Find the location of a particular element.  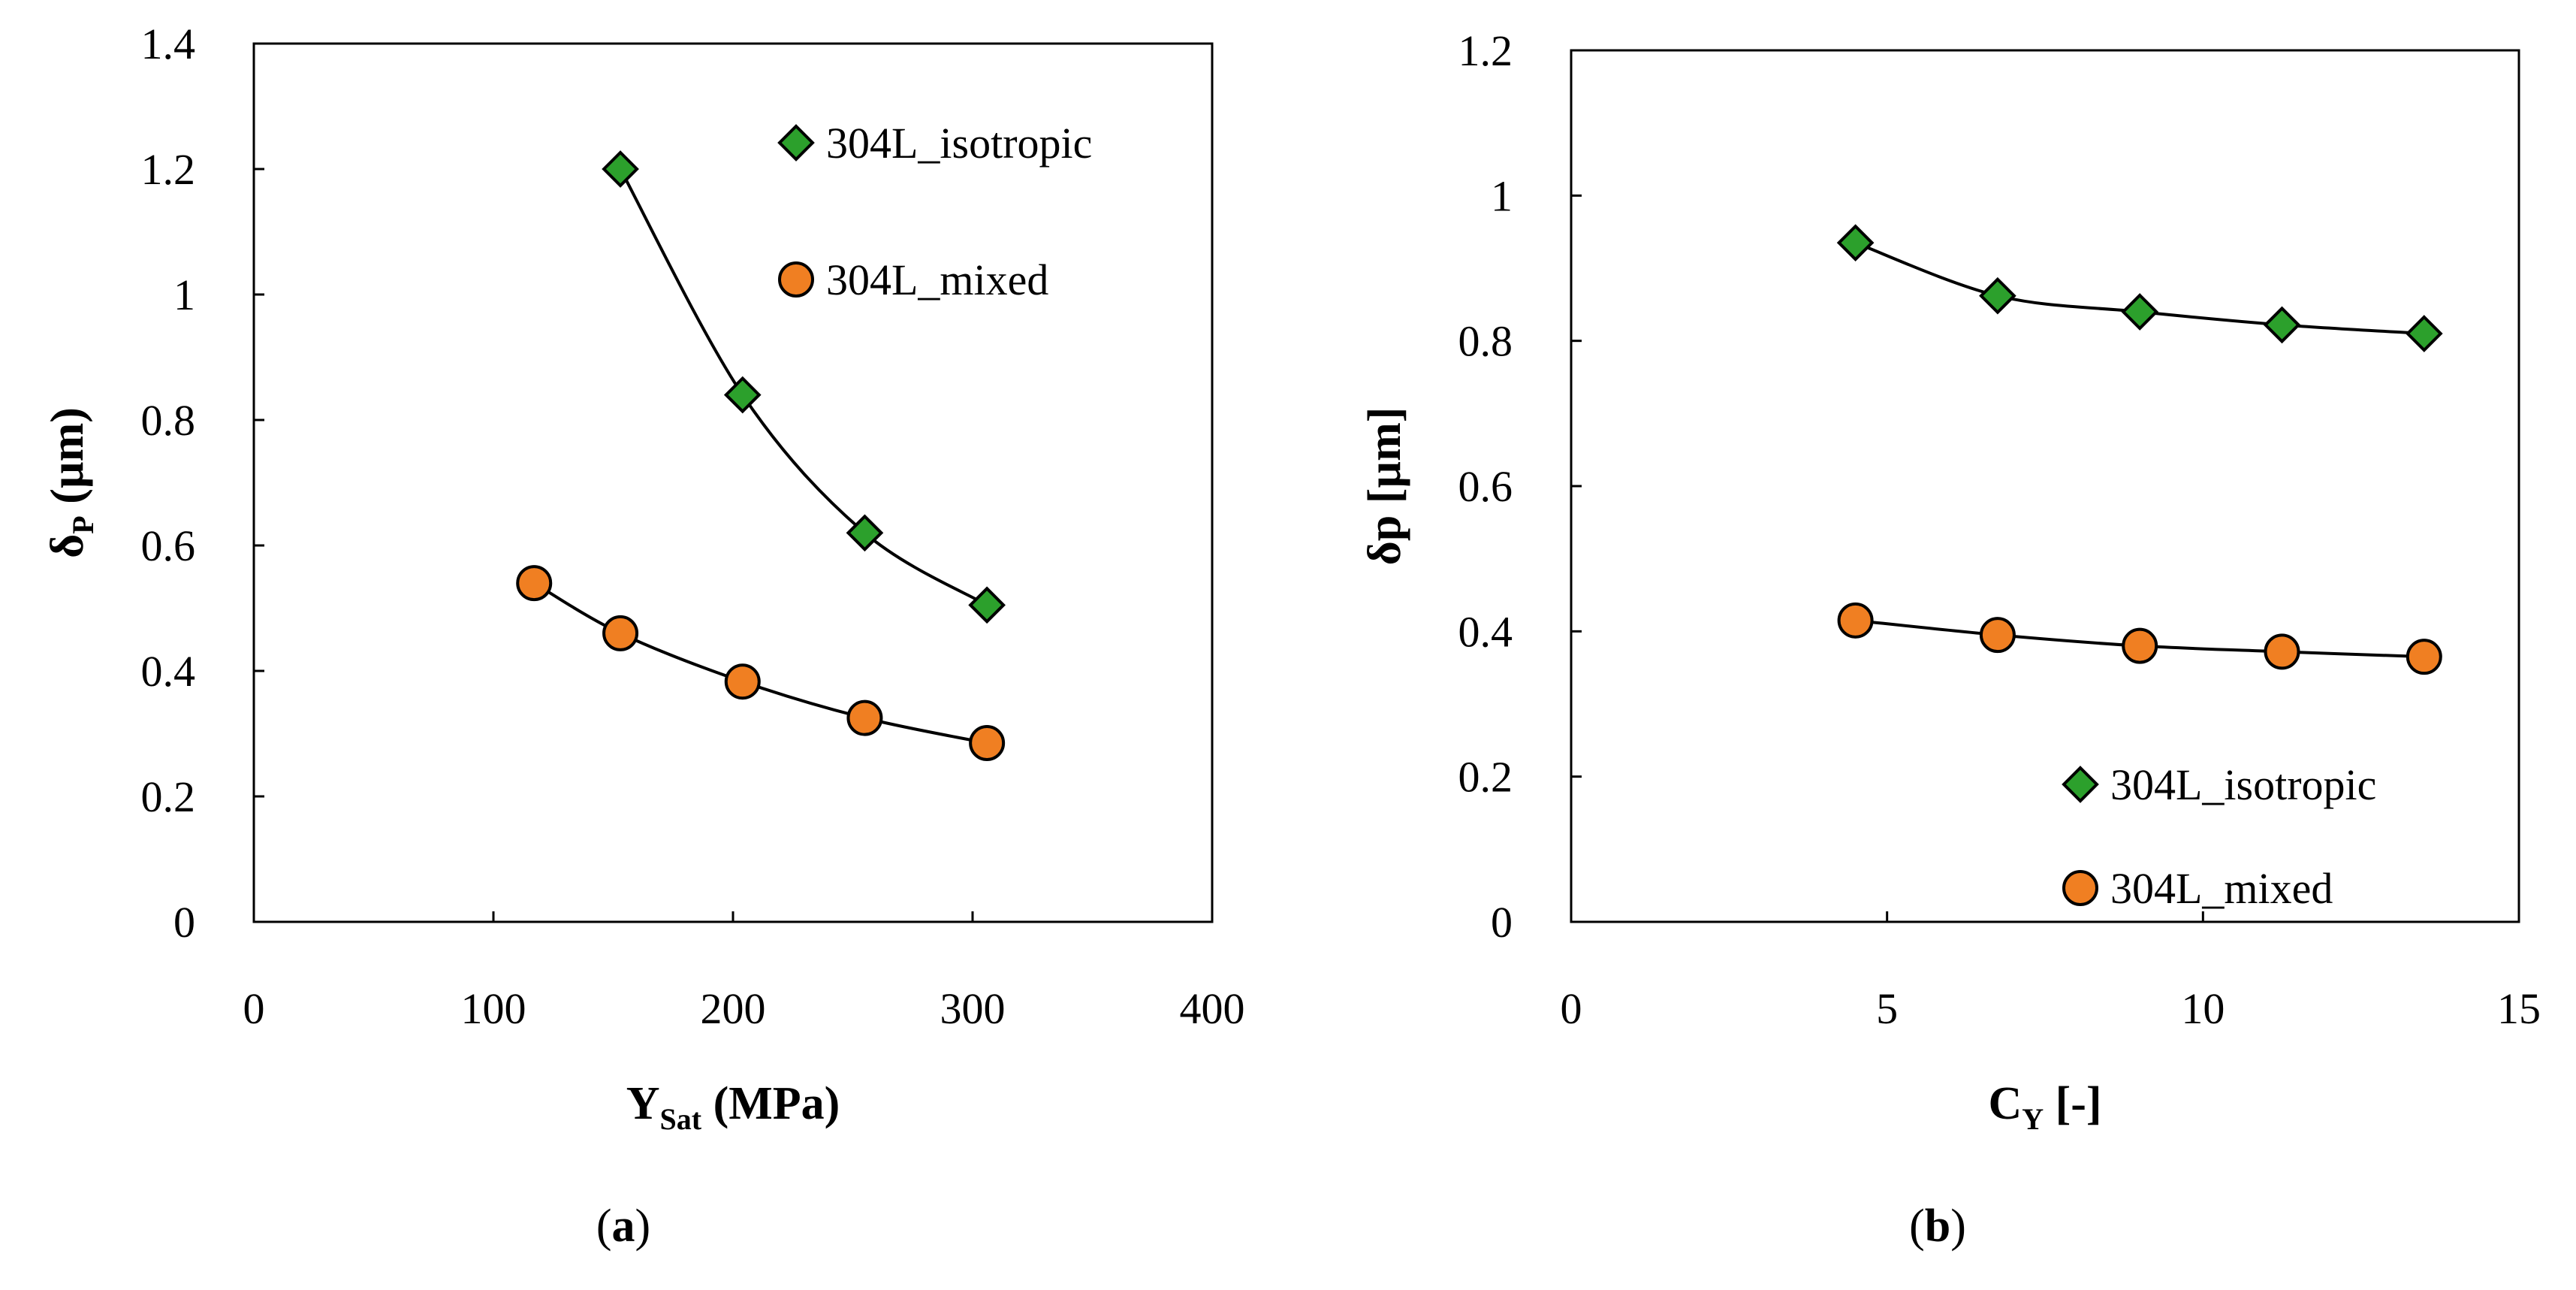

x-axis-title-main: C is located at coordinates (2005, 1104).